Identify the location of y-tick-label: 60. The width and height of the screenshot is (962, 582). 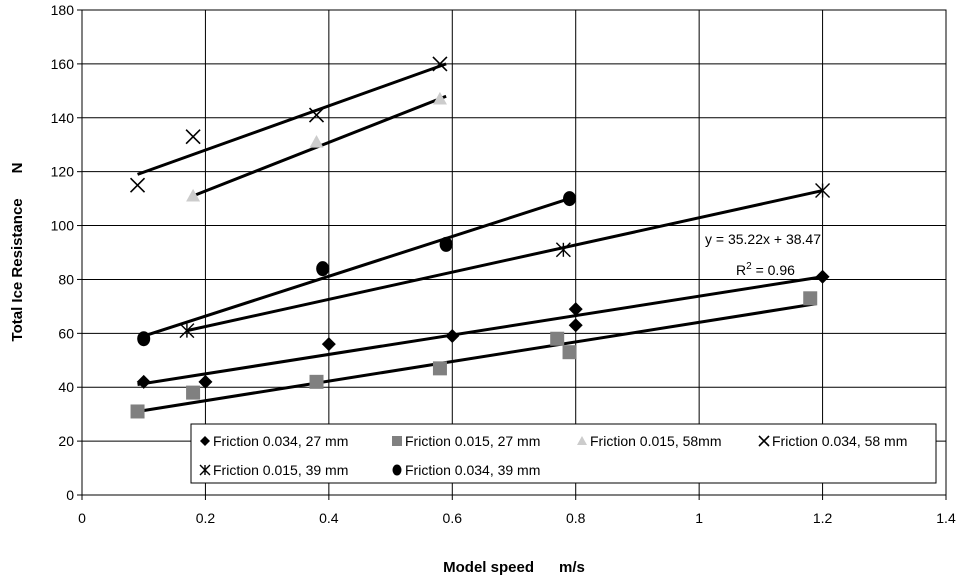
(66, 333).